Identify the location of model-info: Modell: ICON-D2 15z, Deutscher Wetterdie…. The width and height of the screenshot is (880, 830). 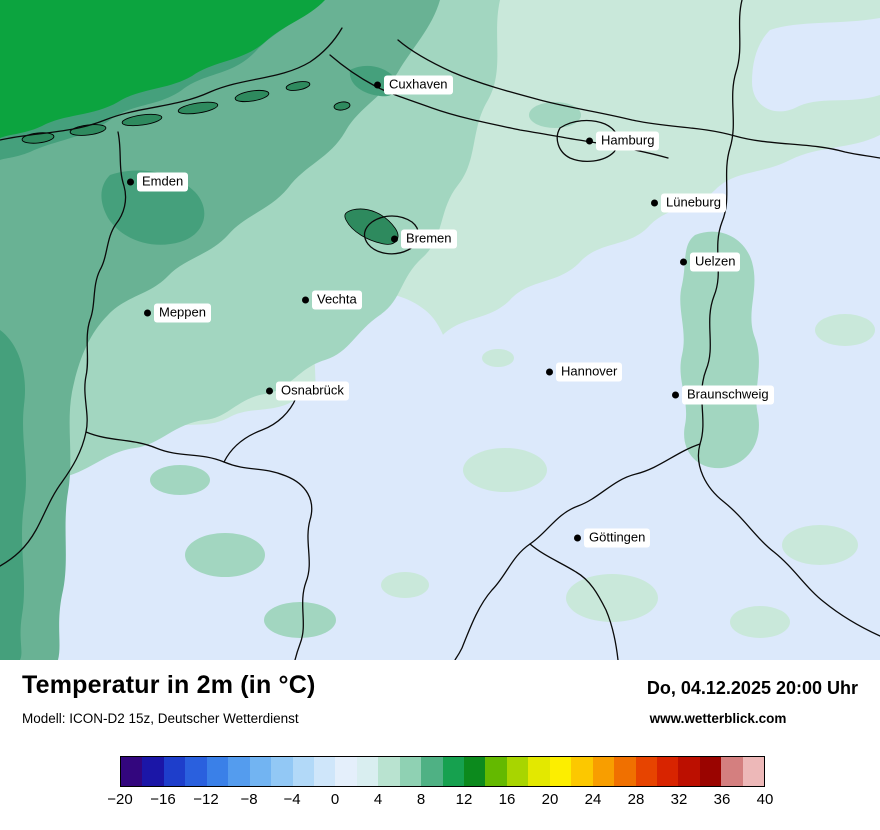
(160, 718).